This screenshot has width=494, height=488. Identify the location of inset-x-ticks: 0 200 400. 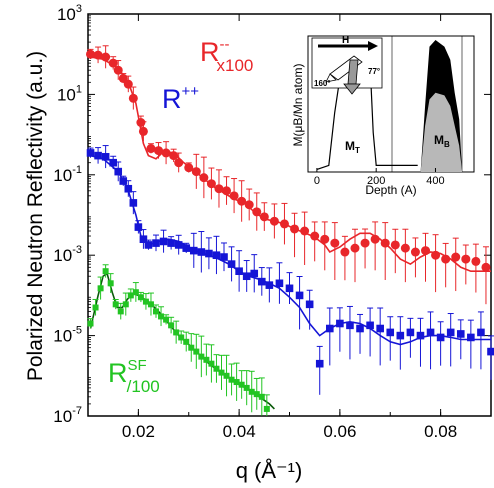
(379, 177).